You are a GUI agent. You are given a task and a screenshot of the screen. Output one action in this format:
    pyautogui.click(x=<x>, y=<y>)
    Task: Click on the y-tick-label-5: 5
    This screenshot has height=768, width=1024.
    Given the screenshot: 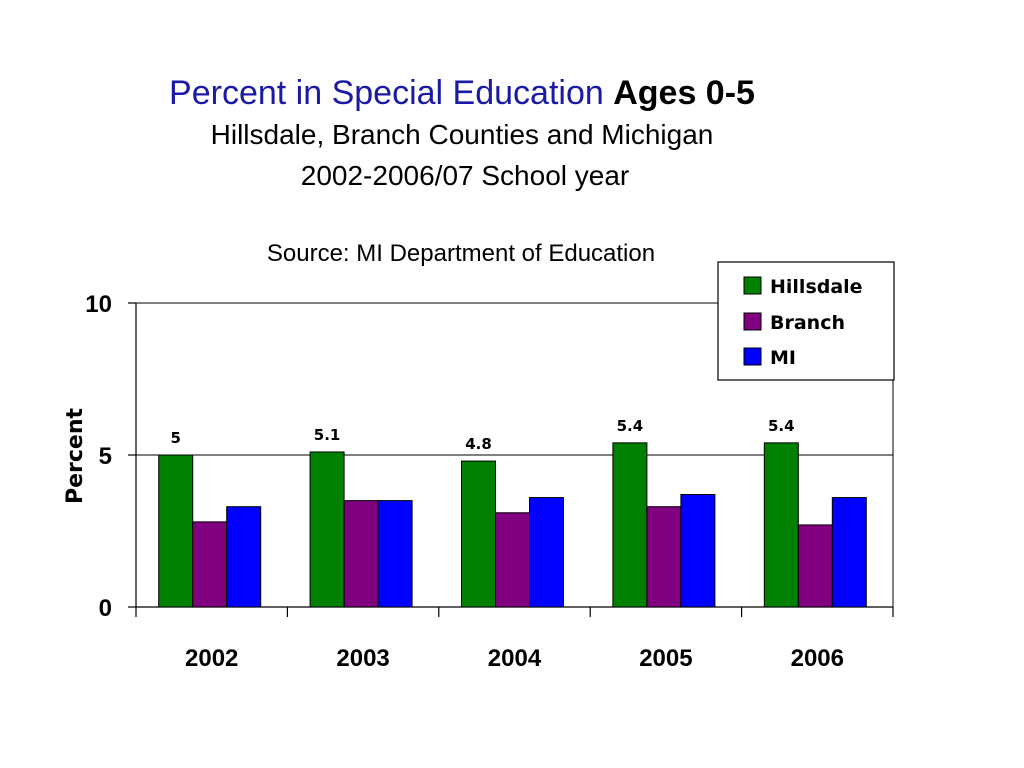 What is the action you would take?
    pyautogui.click(x=105, y=456)
    